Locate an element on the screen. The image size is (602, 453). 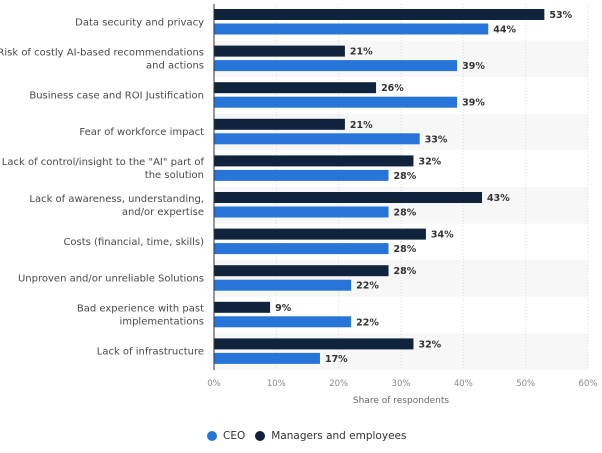
category-label: Lack of infrastructure is located at coordinates (150, 352).